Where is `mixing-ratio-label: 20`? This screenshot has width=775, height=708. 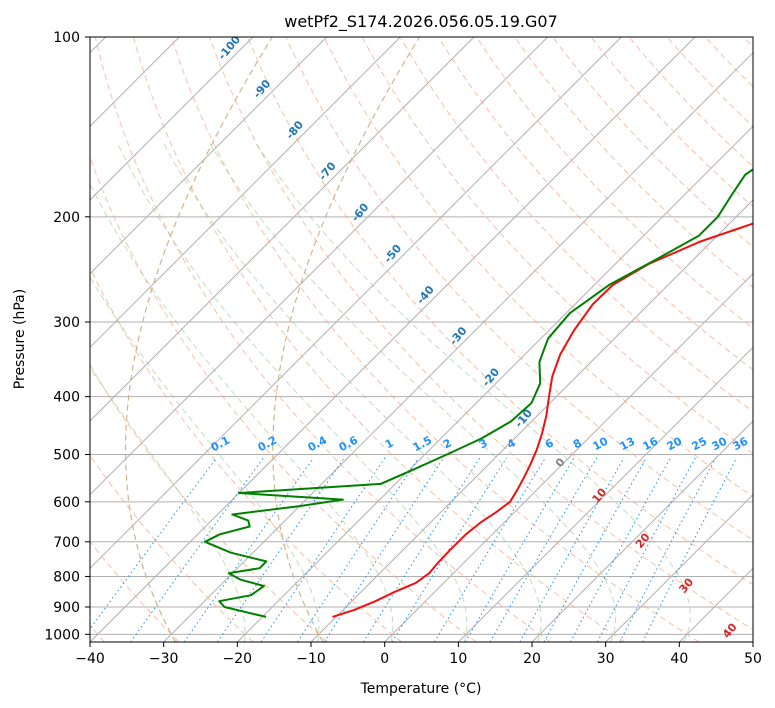
mixing-ratio-label: 20 is located at coordinates (675, 443).